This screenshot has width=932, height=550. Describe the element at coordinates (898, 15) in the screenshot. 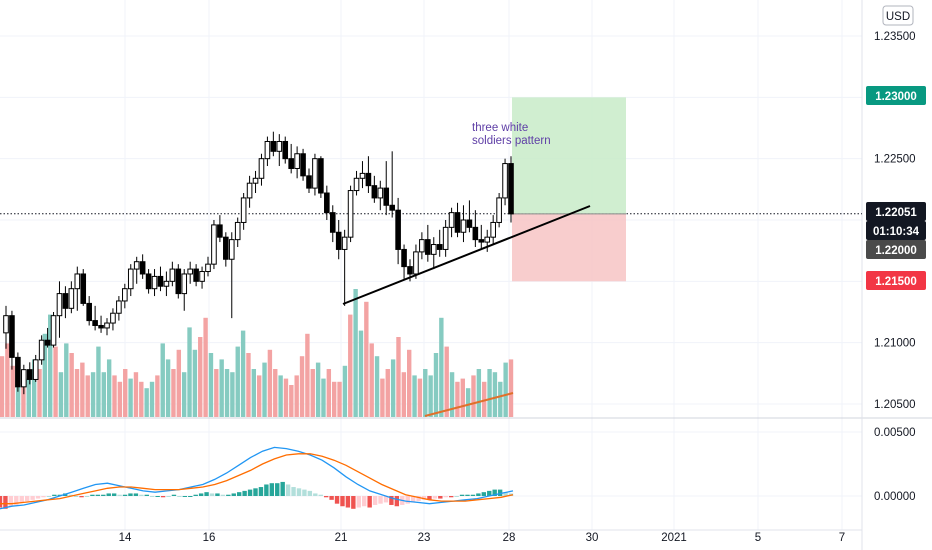

I see `currency-button: USD` at that location.